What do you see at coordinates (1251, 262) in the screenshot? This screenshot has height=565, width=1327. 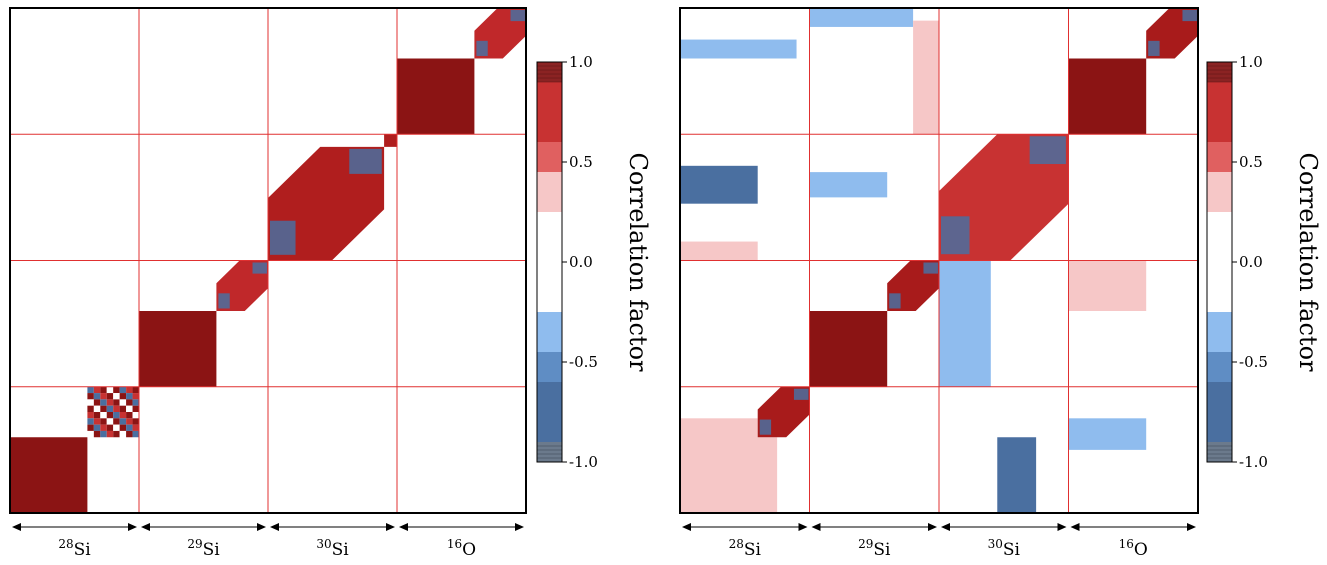 I see `colorbar-tick-label: 0.0` at bounding box center [1251, 262].